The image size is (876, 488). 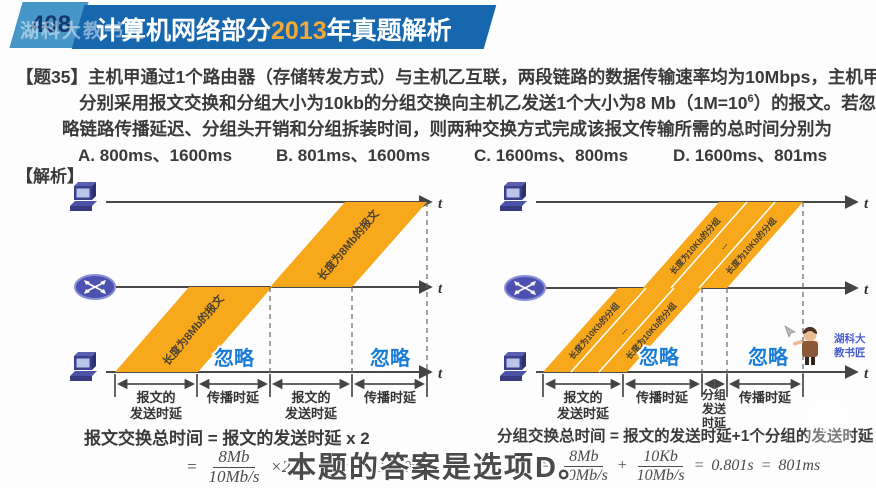 What do you see at coordinates (389, 31) in the screenshot?
I see `title-part2: 年真题解析` at bounding box center [389, 31].